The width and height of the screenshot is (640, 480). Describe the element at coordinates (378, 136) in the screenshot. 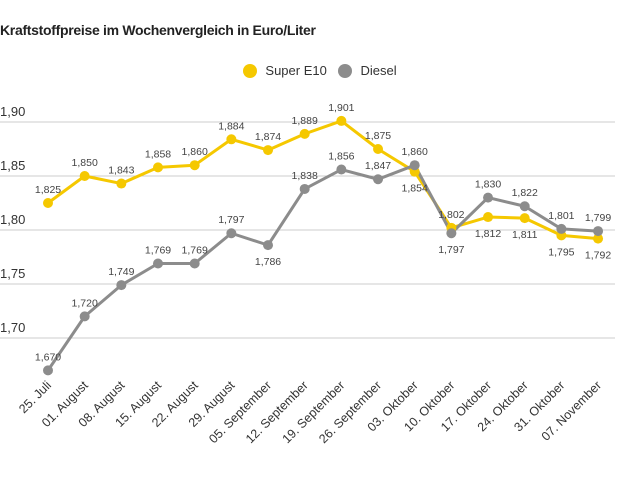

I see `data-label: 1,875` at that location.